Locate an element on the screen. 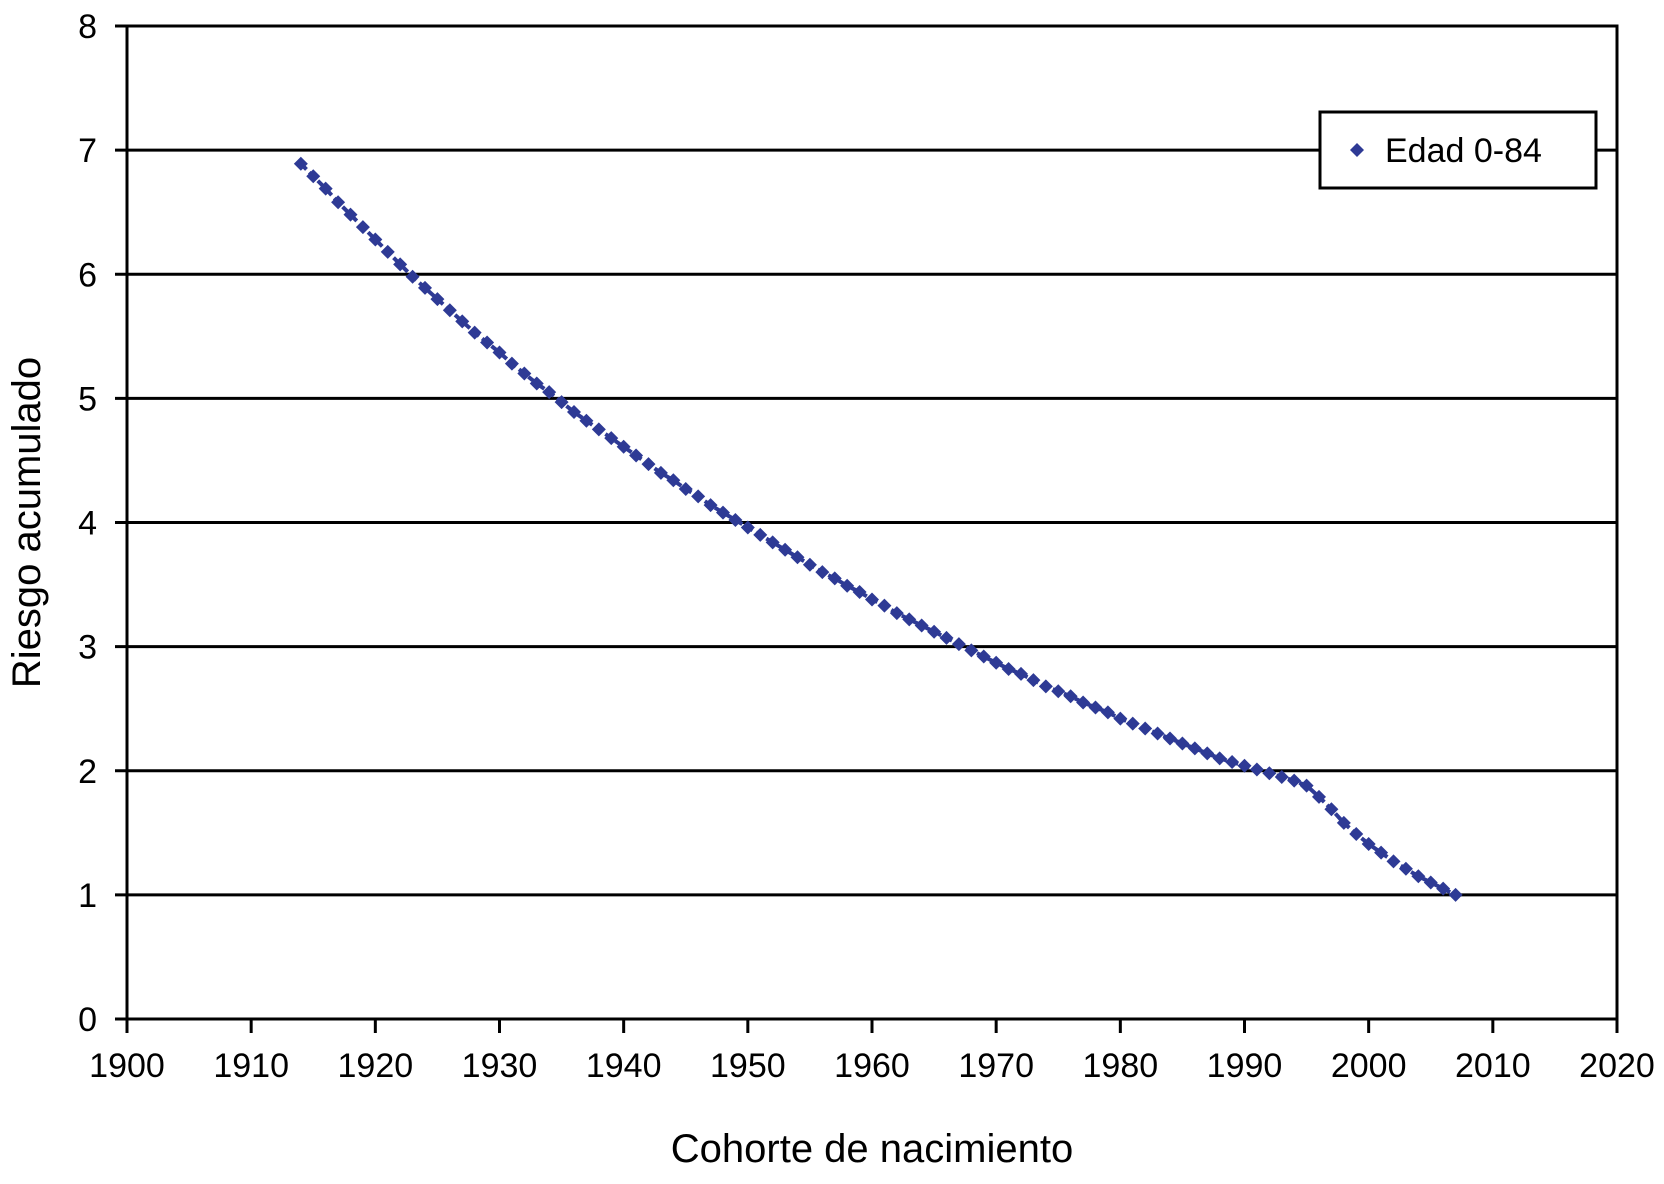 This screenshot has width=1664, height=1184. y-tick-label: 7 is located at coordinates (87, 151).